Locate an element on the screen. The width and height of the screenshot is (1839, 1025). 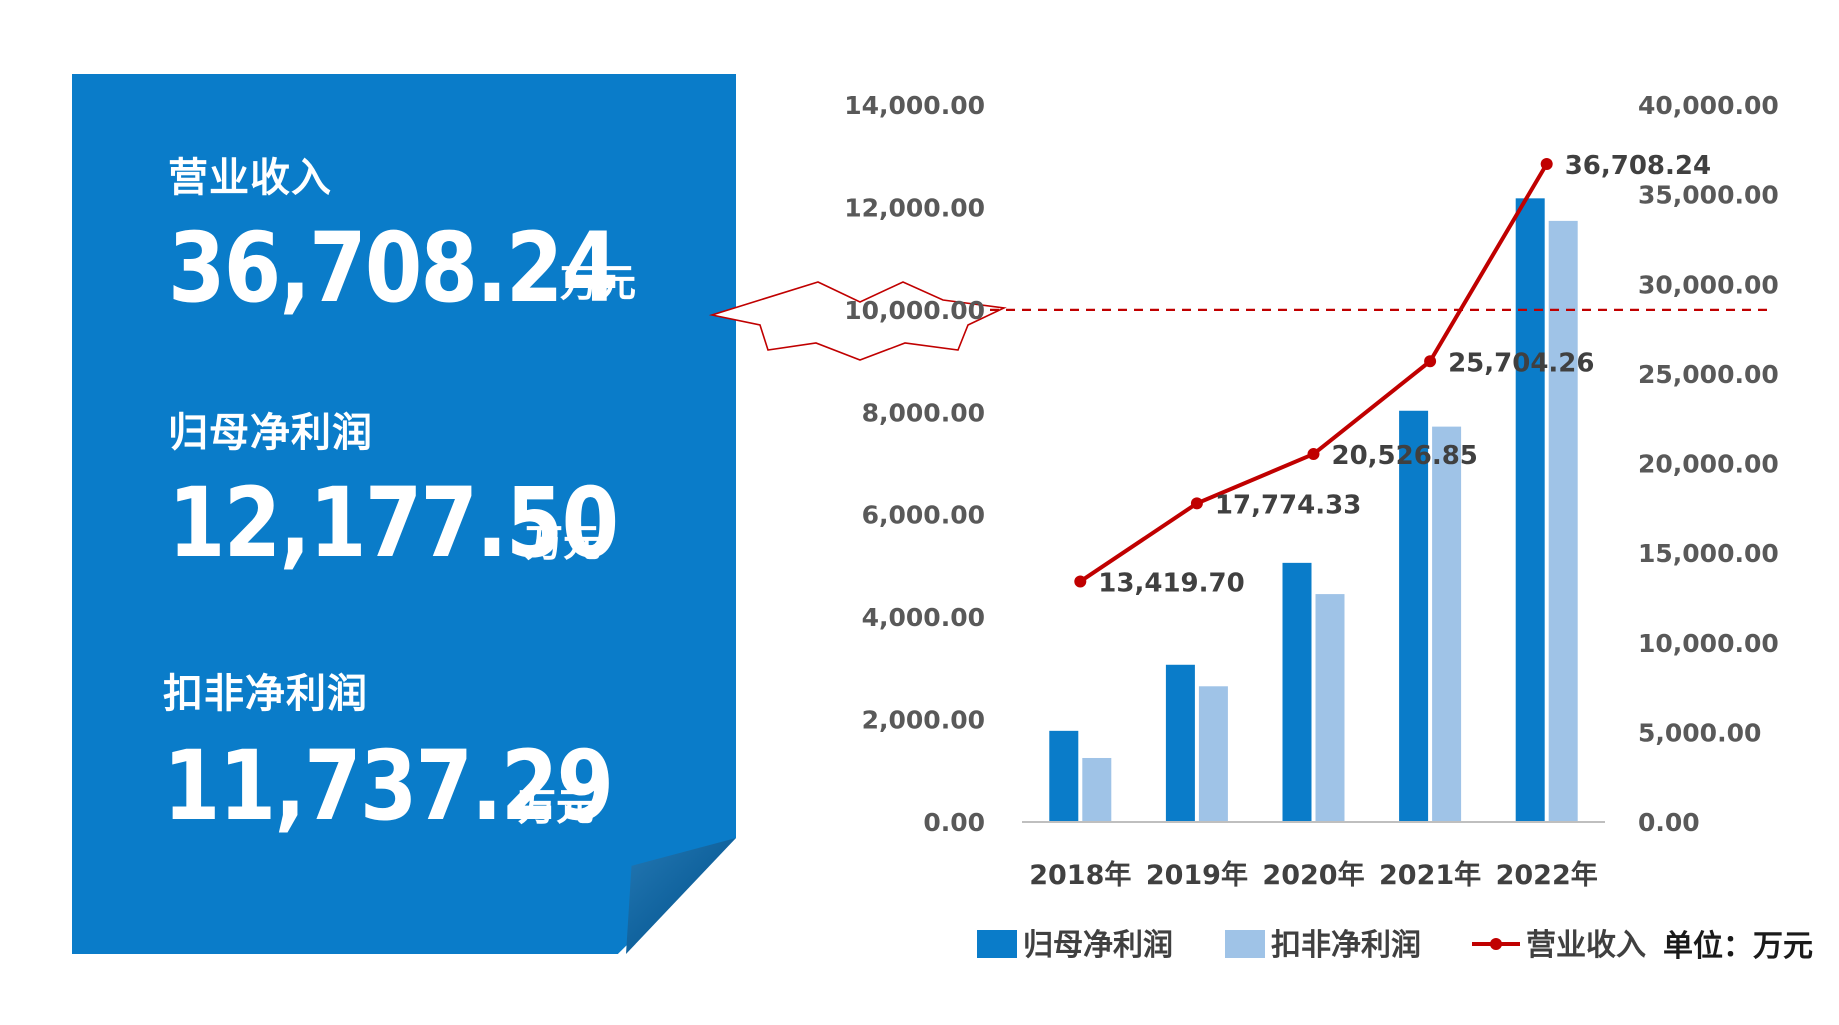
adjusted-net-profit-unit: 万元 is located at coordinates (556, 807).